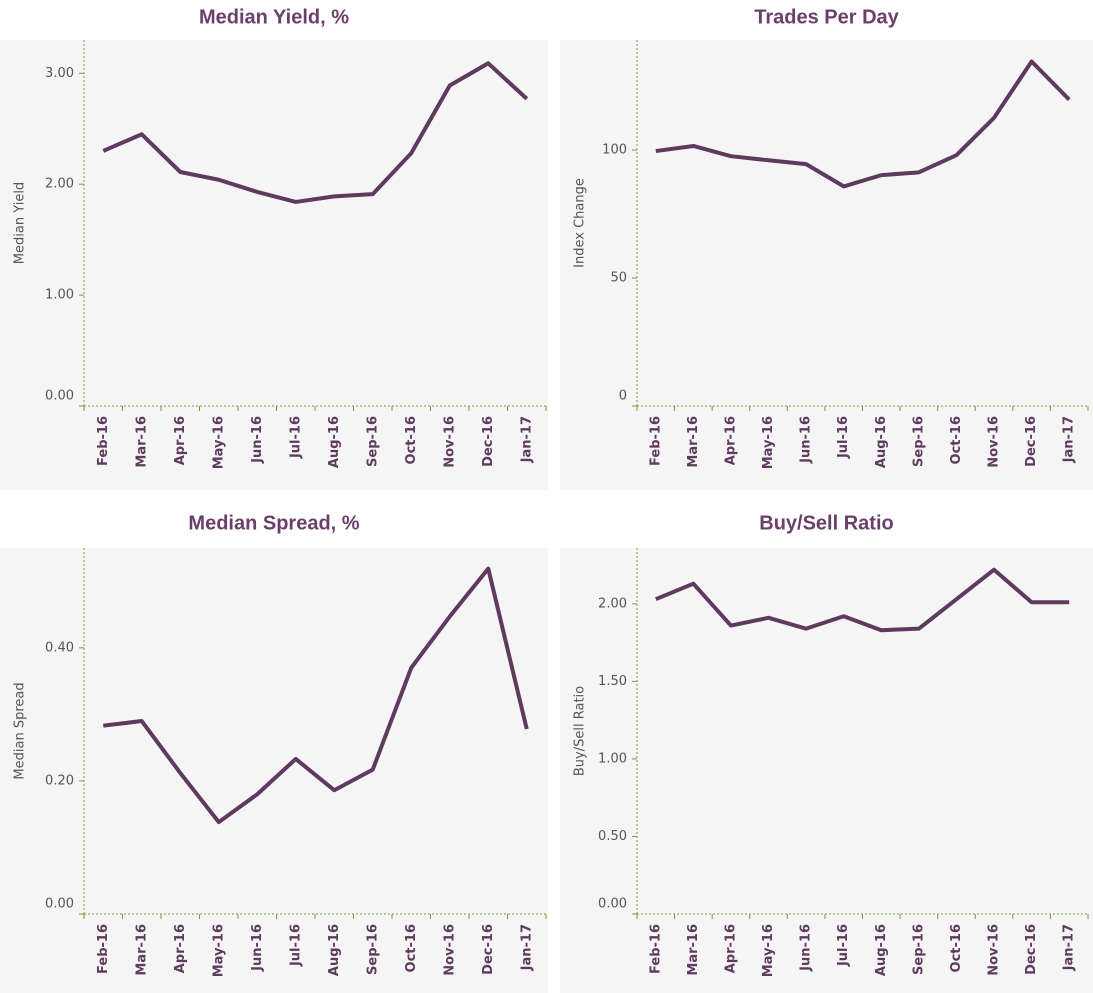 This screenshot has height=993, width=1093. I want to click on chart-title: Trades Per Day, so click(826, 17).